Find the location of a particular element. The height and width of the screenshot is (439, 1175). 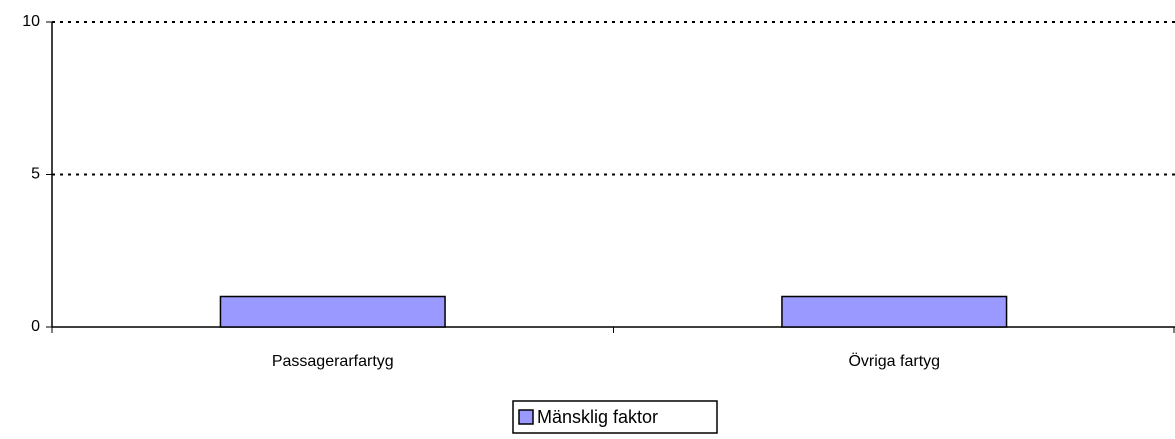

y-tick-label: 0 is located at coordinates (35, 326).